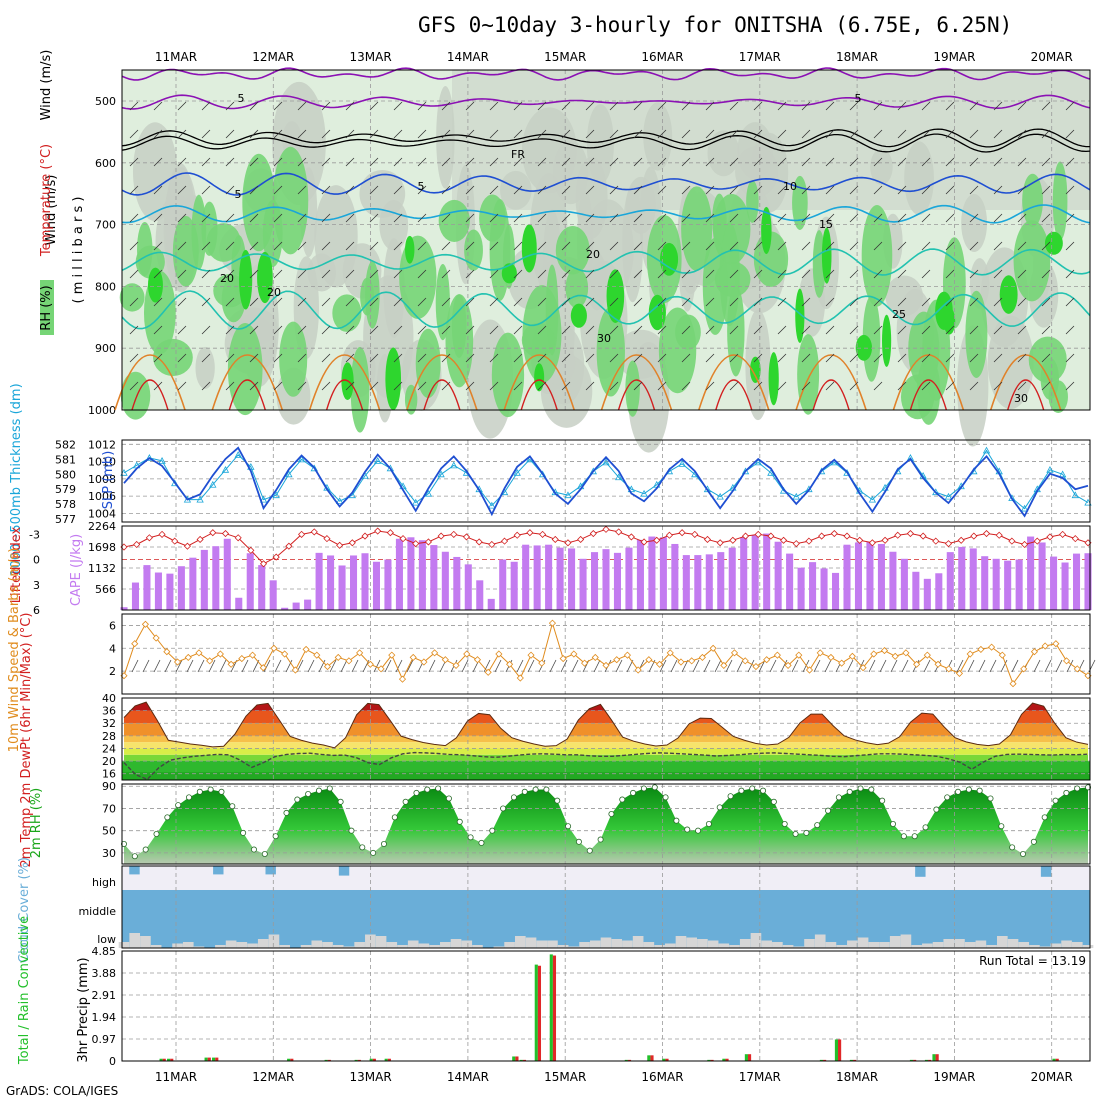 The width and height of the screenshot is (1100, 1100). I want to click on rh-shade-bright, so click(246, 279).